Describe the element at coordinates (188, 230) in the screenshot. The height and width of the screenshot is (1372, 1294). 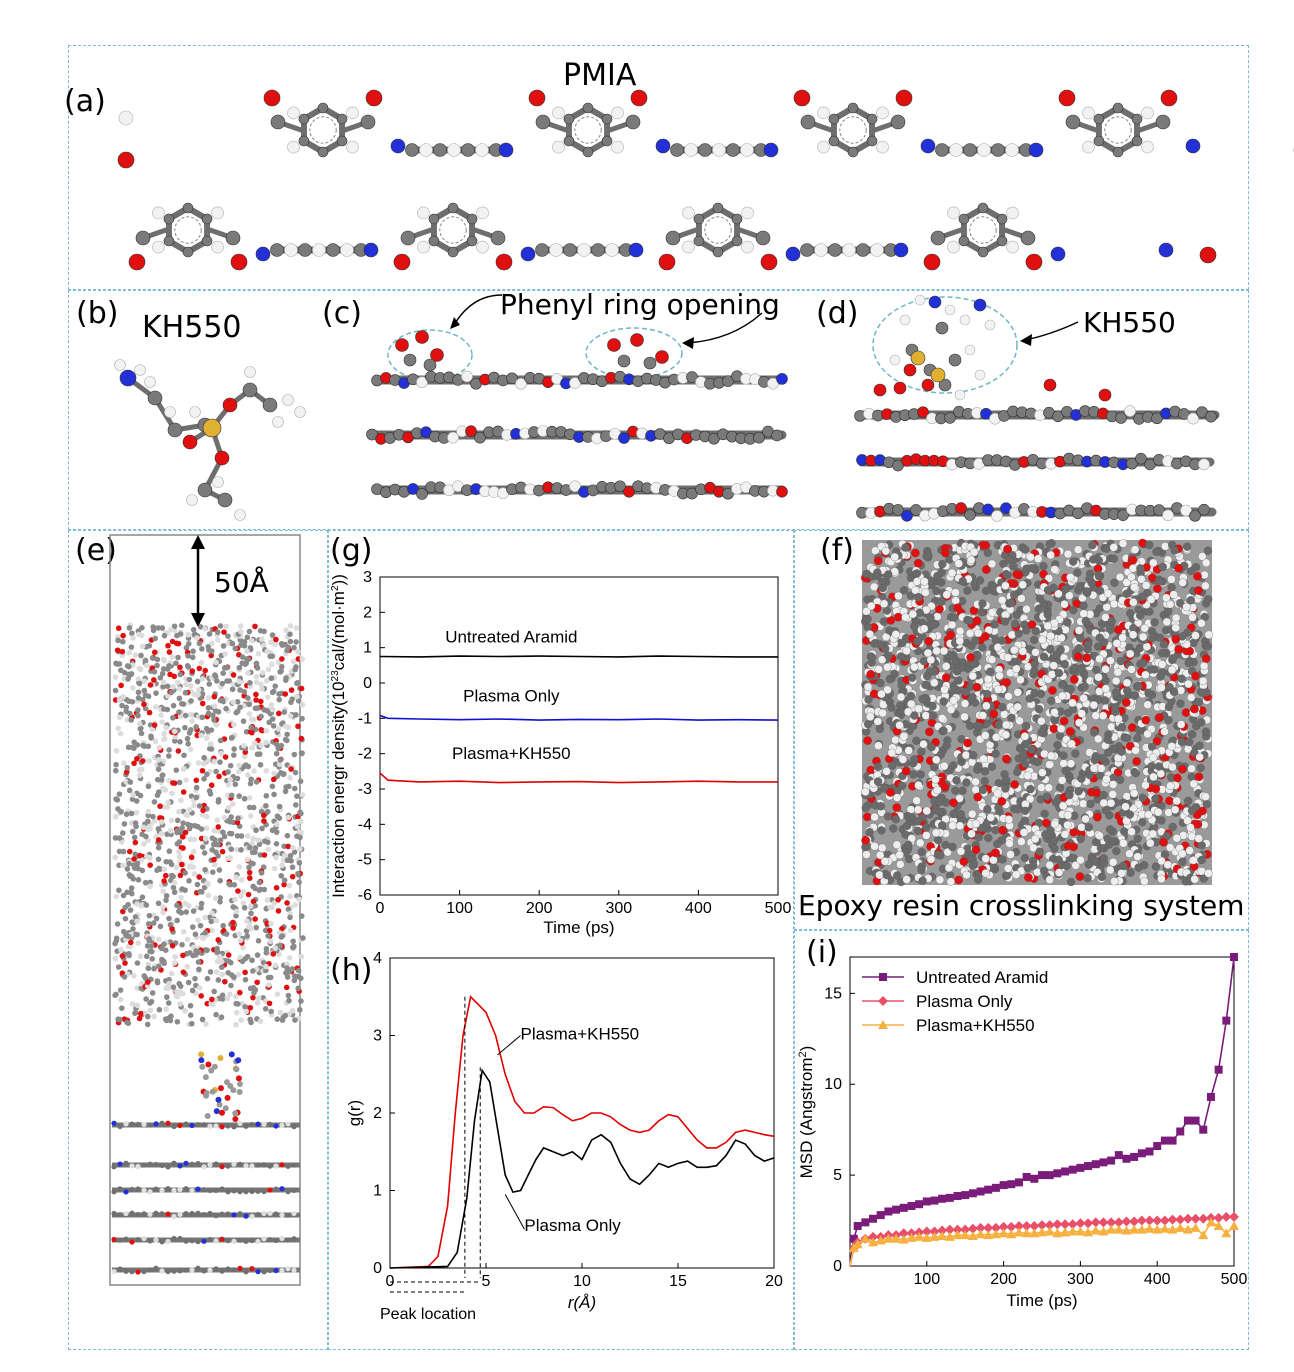
I see `aromatic-ring` at that location.